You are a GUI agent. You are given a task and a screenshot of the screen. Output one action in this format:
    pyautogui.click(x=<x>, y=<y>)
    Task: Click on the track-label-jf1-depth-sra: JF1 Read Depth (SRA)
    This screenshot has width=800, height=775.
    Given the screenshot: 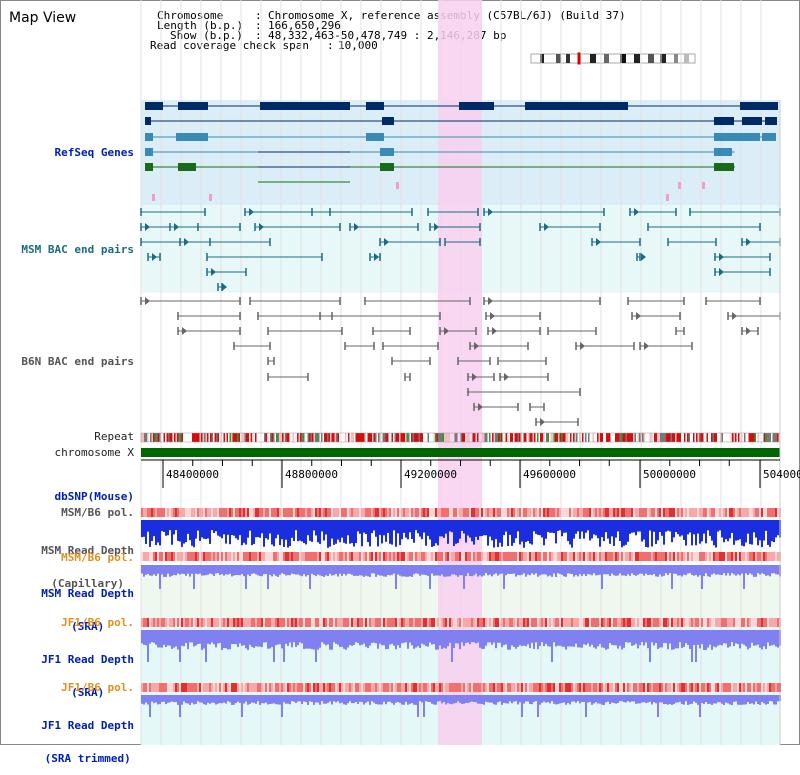 What is the action you would take?
    pyautogui.click(x=87, y=670)
    